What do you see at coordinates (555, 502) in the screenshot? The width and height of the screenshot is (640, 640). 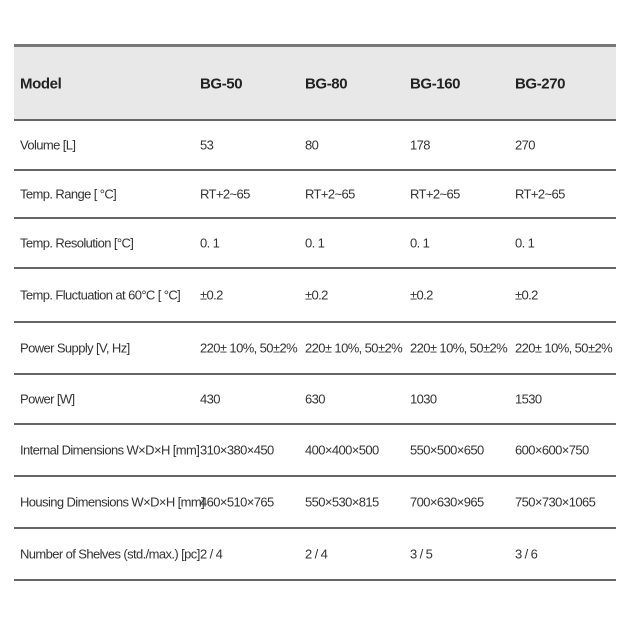 I see `value-cell: 750×730×1065` at bounding box center [555, 502].